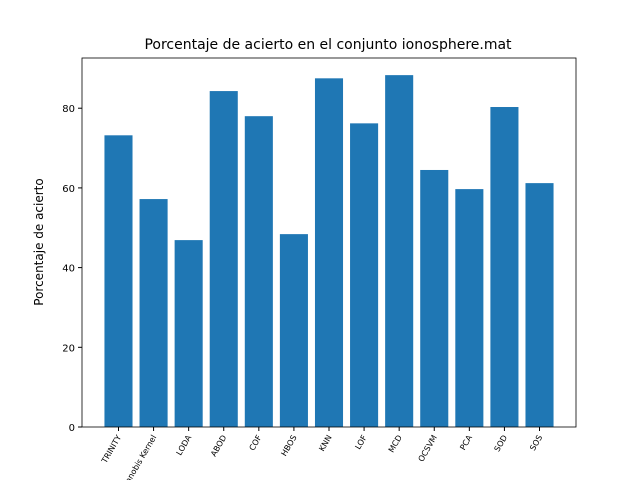  What do you see at coordinates (536, 443) in the screenshot?
I see `x-tick-label: SOS` at bounding box center [536, 443].